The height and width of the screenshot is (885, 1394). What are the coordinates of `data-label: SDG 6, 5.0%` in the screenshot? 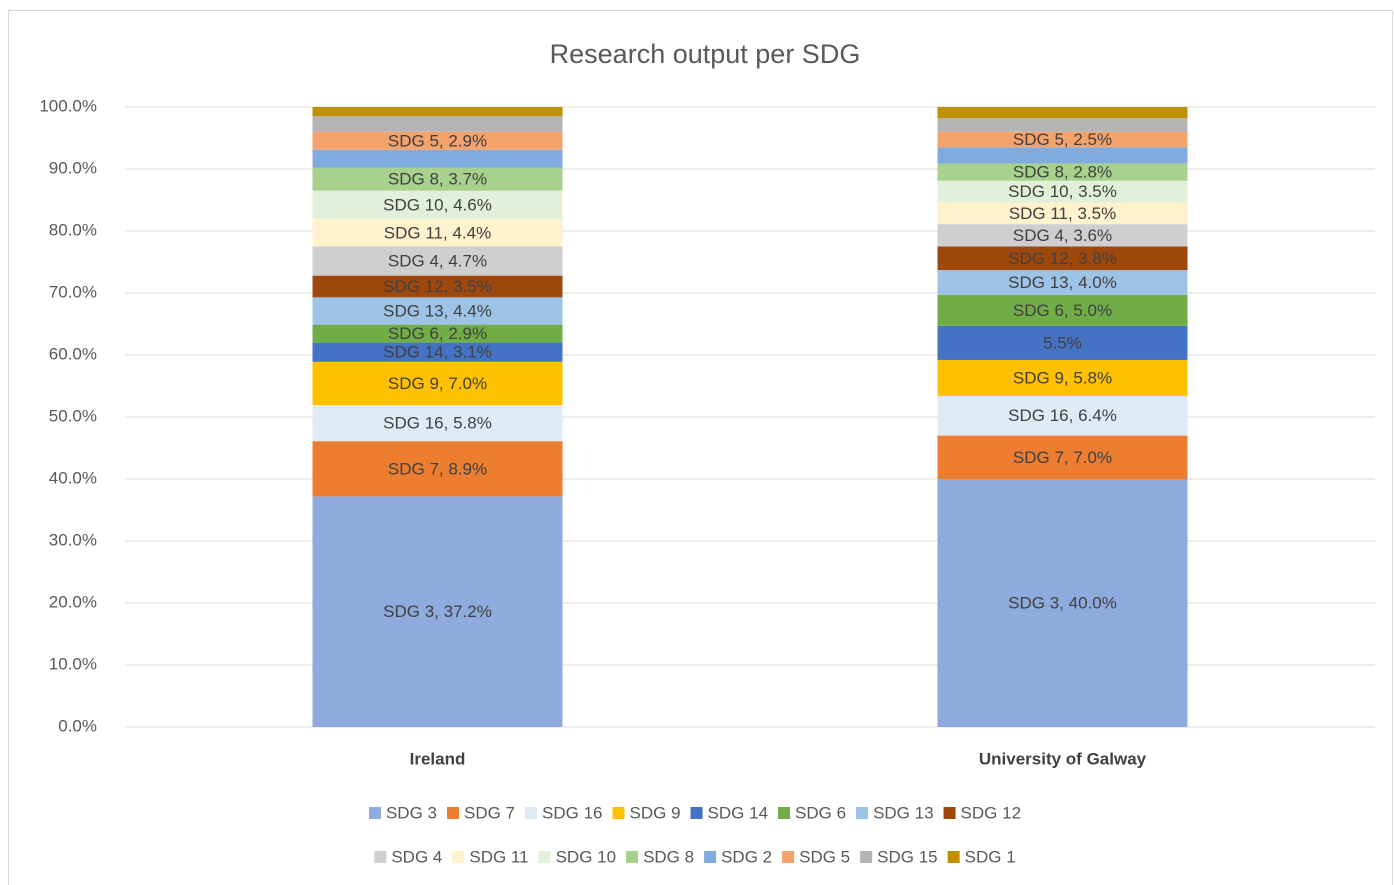 It's located at (1062, 310).